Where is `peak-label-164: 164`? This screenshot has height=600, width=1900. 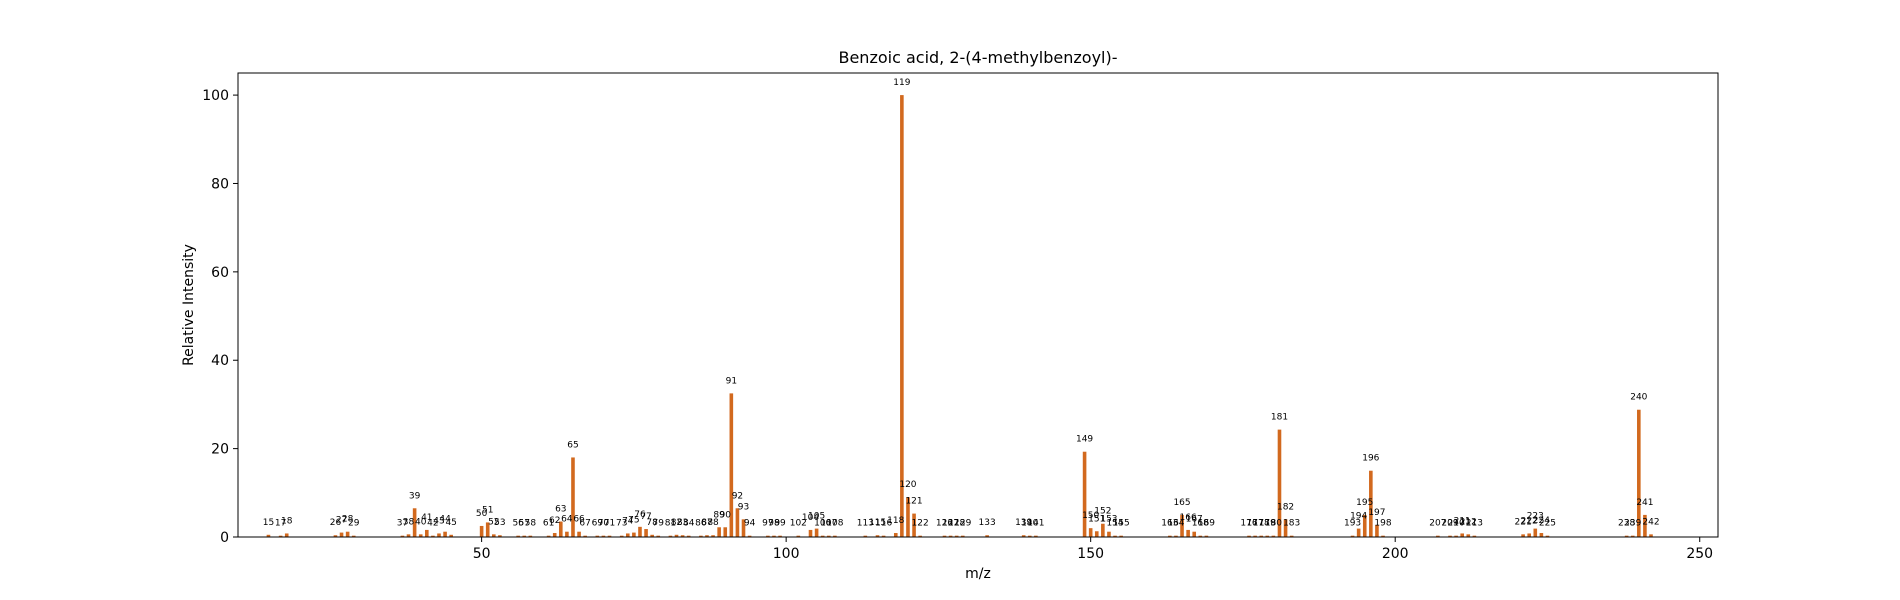
peak-label-164: 164 is located at coordinates (1175, 524).